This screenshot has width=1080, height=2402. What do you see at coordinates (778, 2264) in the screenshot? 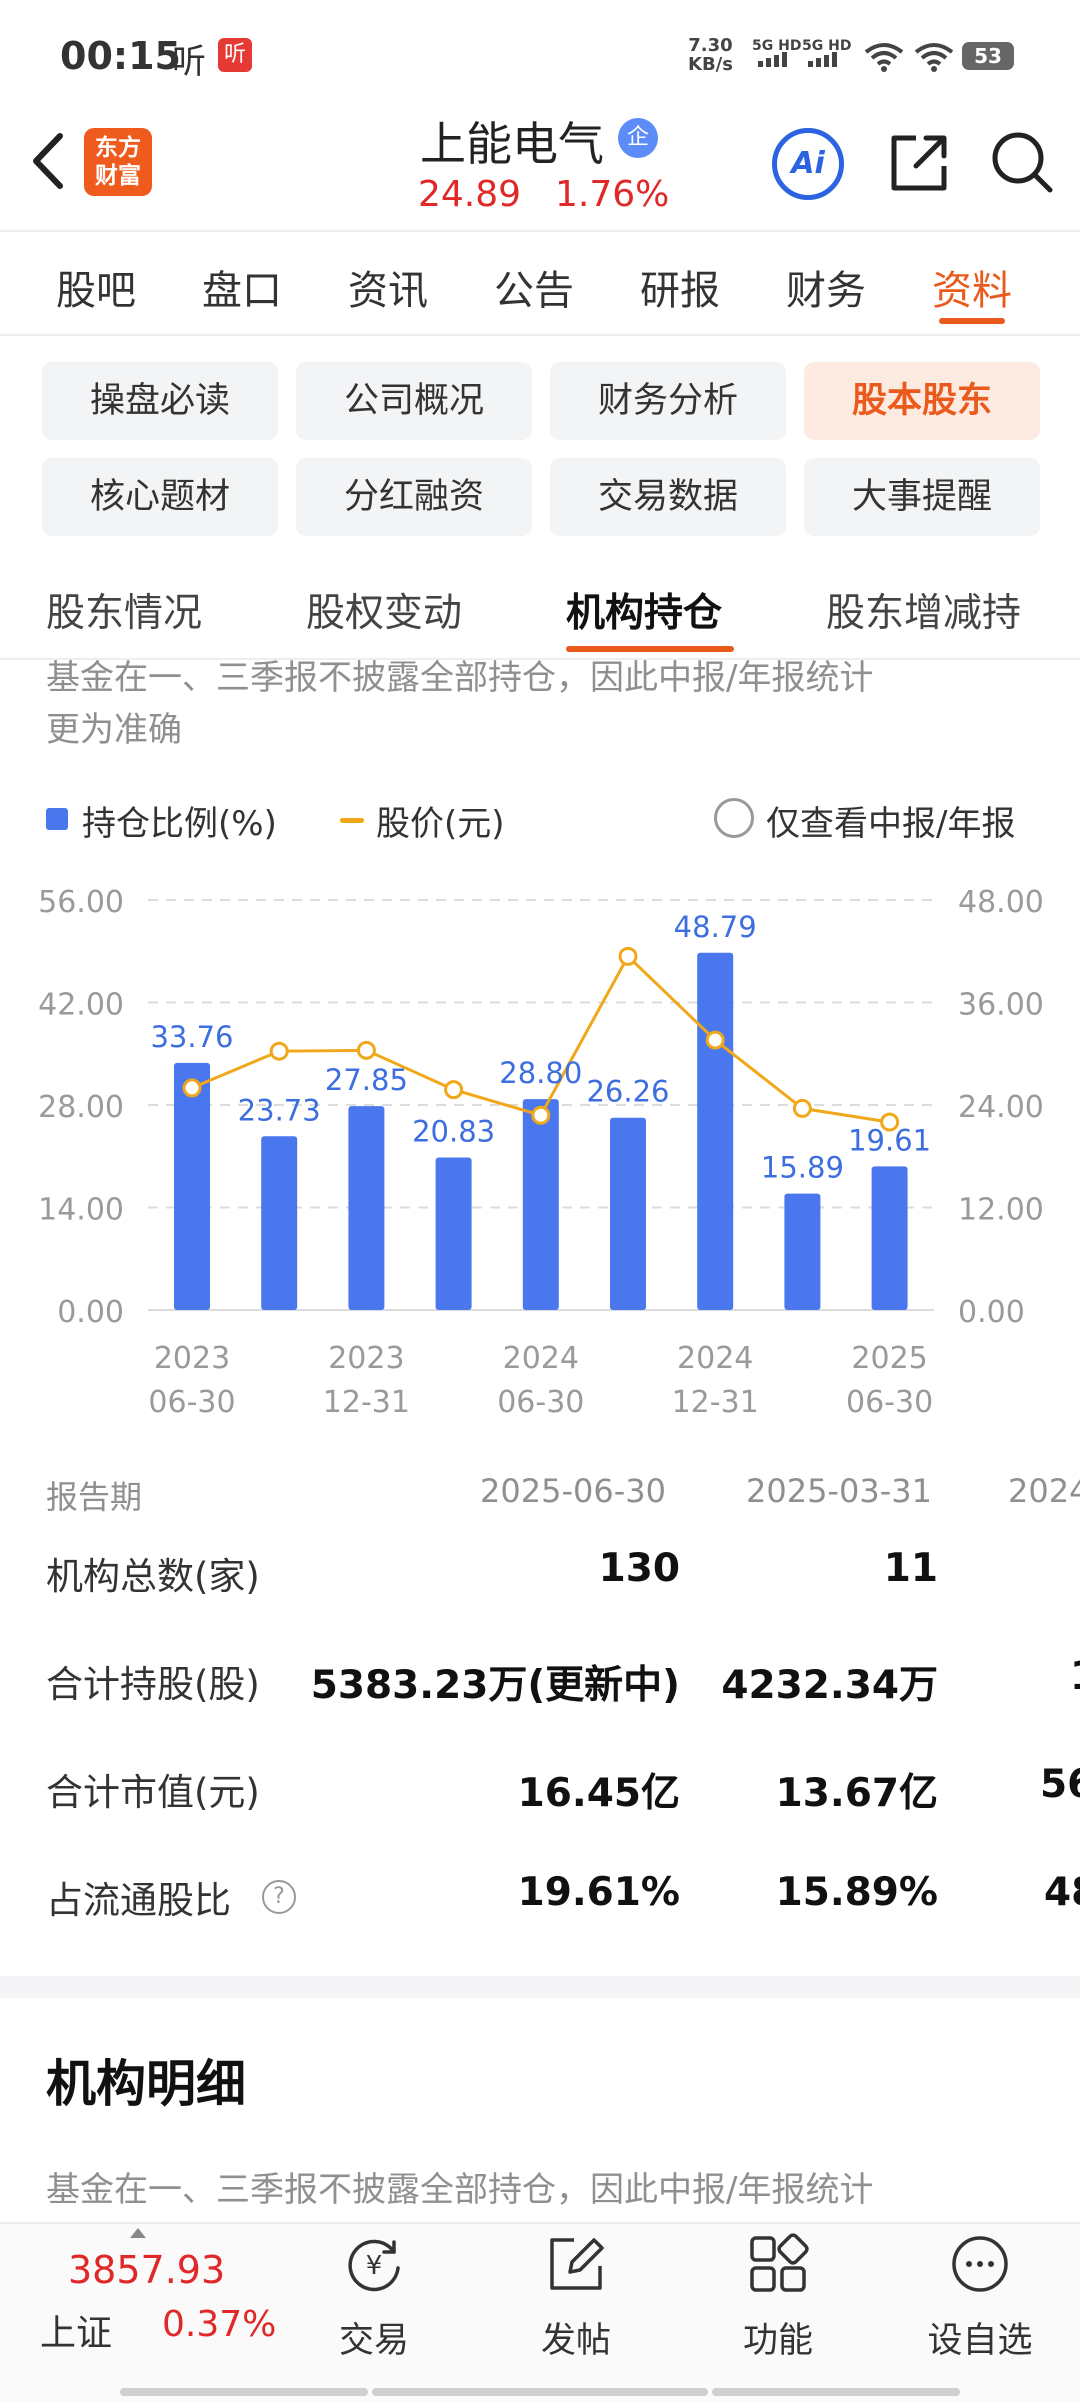
I see `function-icon` at bounding box center [778, 2264].